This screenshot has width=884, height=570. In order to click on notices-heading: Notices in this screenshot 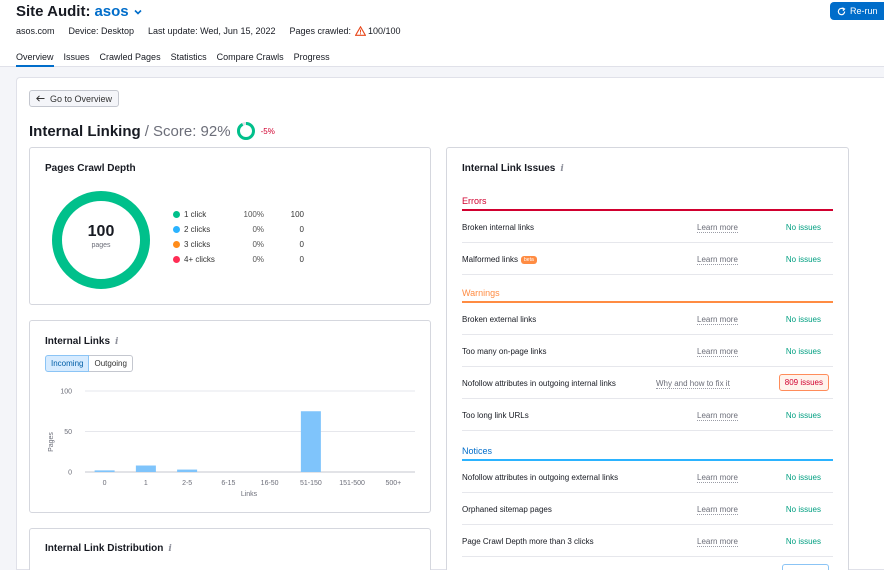, I will do `click(477, 451)`.